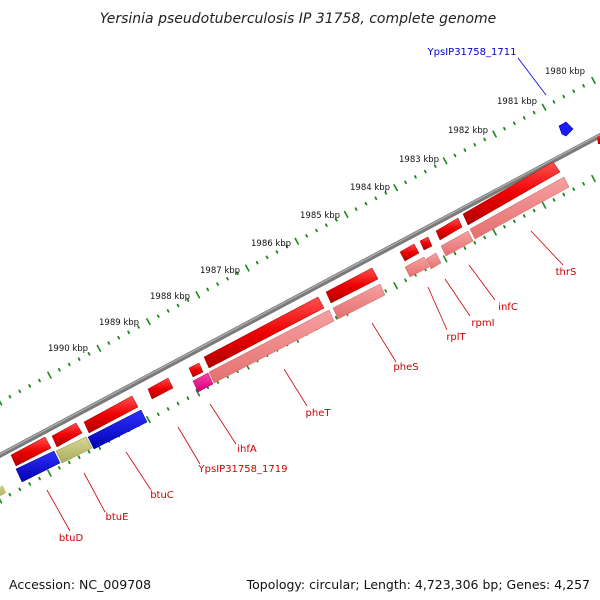  I want to click on gene-arrow-ihfA, so click(196, 370).